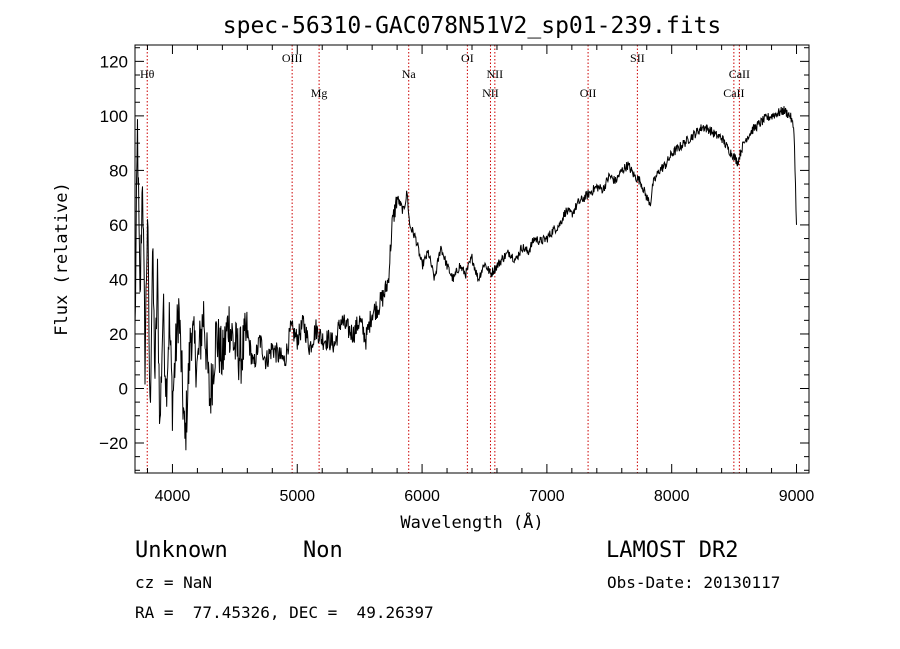 This screenshot has height=649, width=900. Describe the element at coordinates (174, 582) in the screenshot. I see `redshift-cz: cz = NaN` at that location.